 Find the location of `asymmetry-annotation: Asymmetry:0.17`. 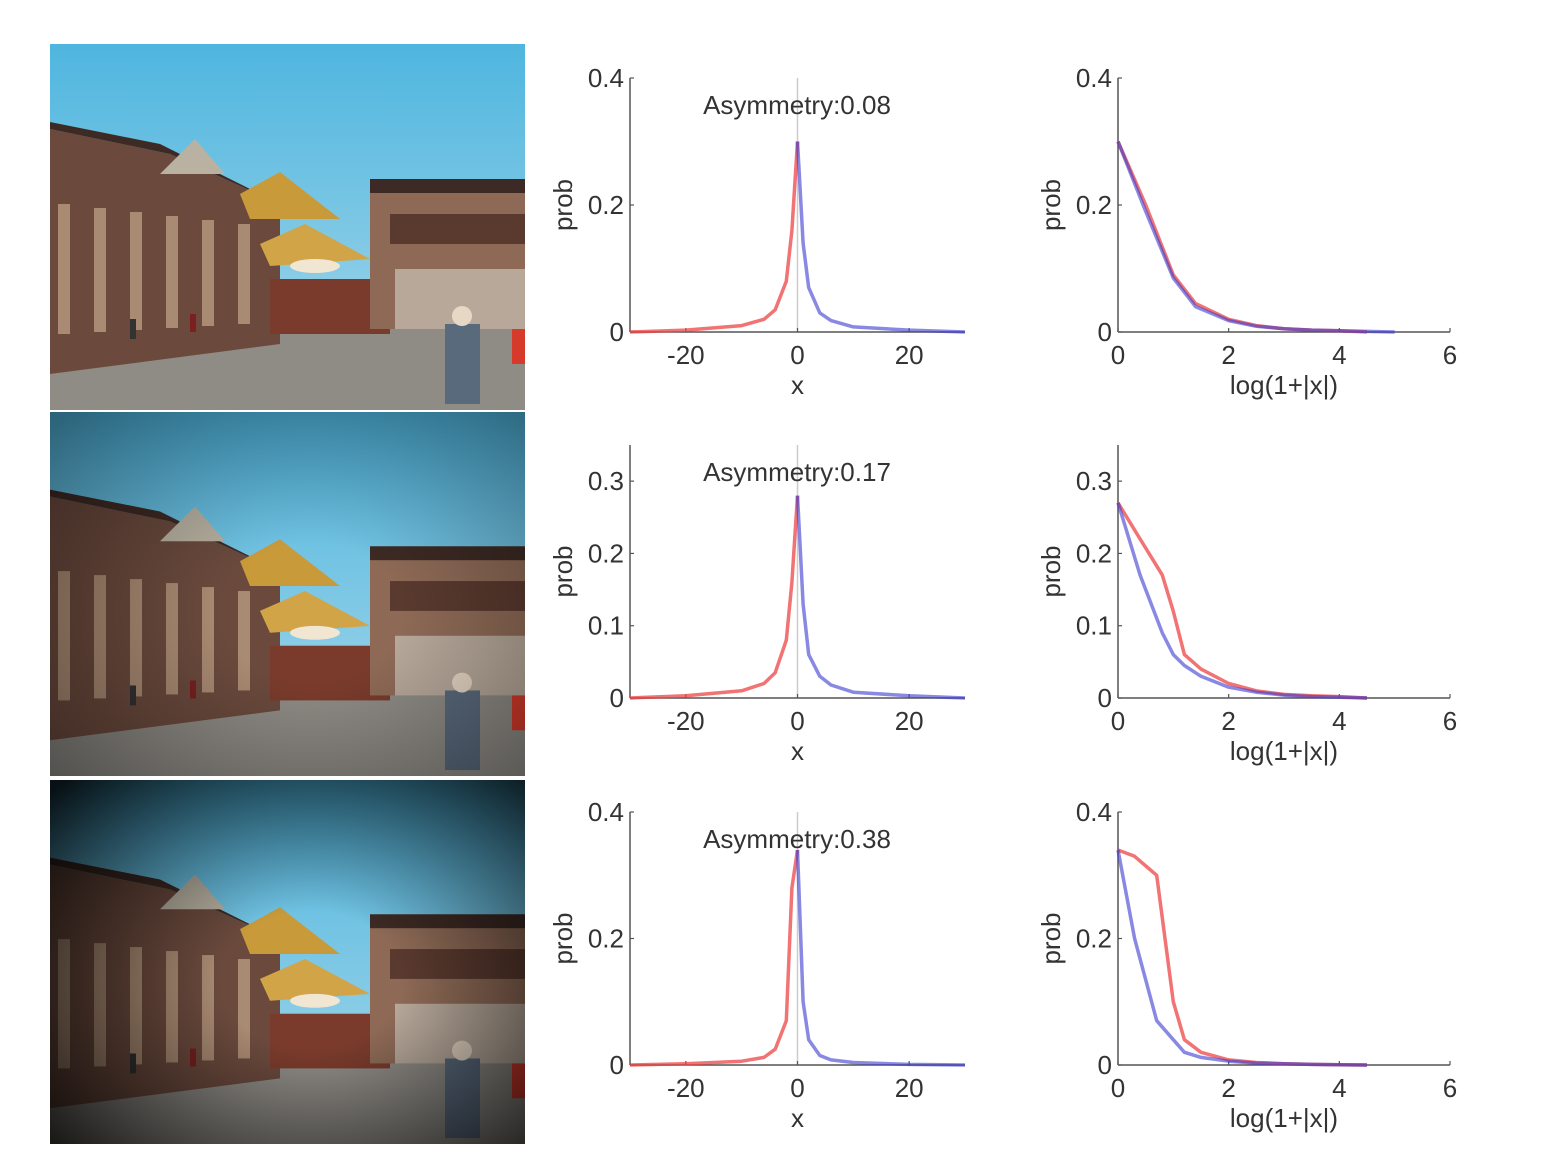

asymmetry-annotation: Asymmetry:0.17 is located at coordinates (797, 472).